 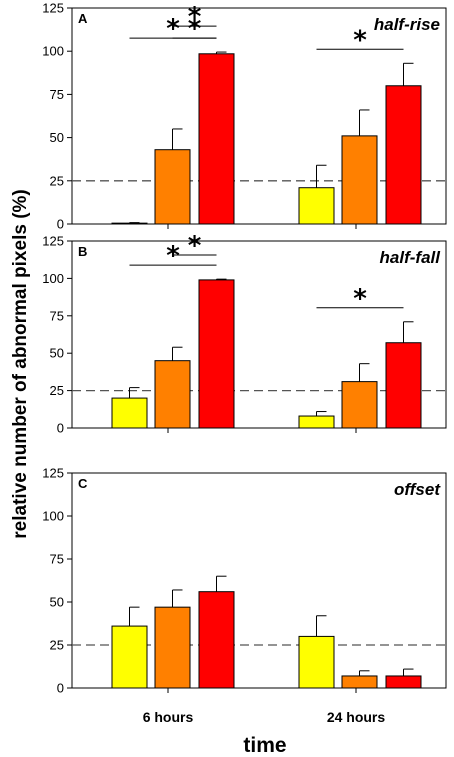 What do you see at coordinates (82, 251) in the screenshot?
I see `panel-letter: B` at bounding box center [82, 251].